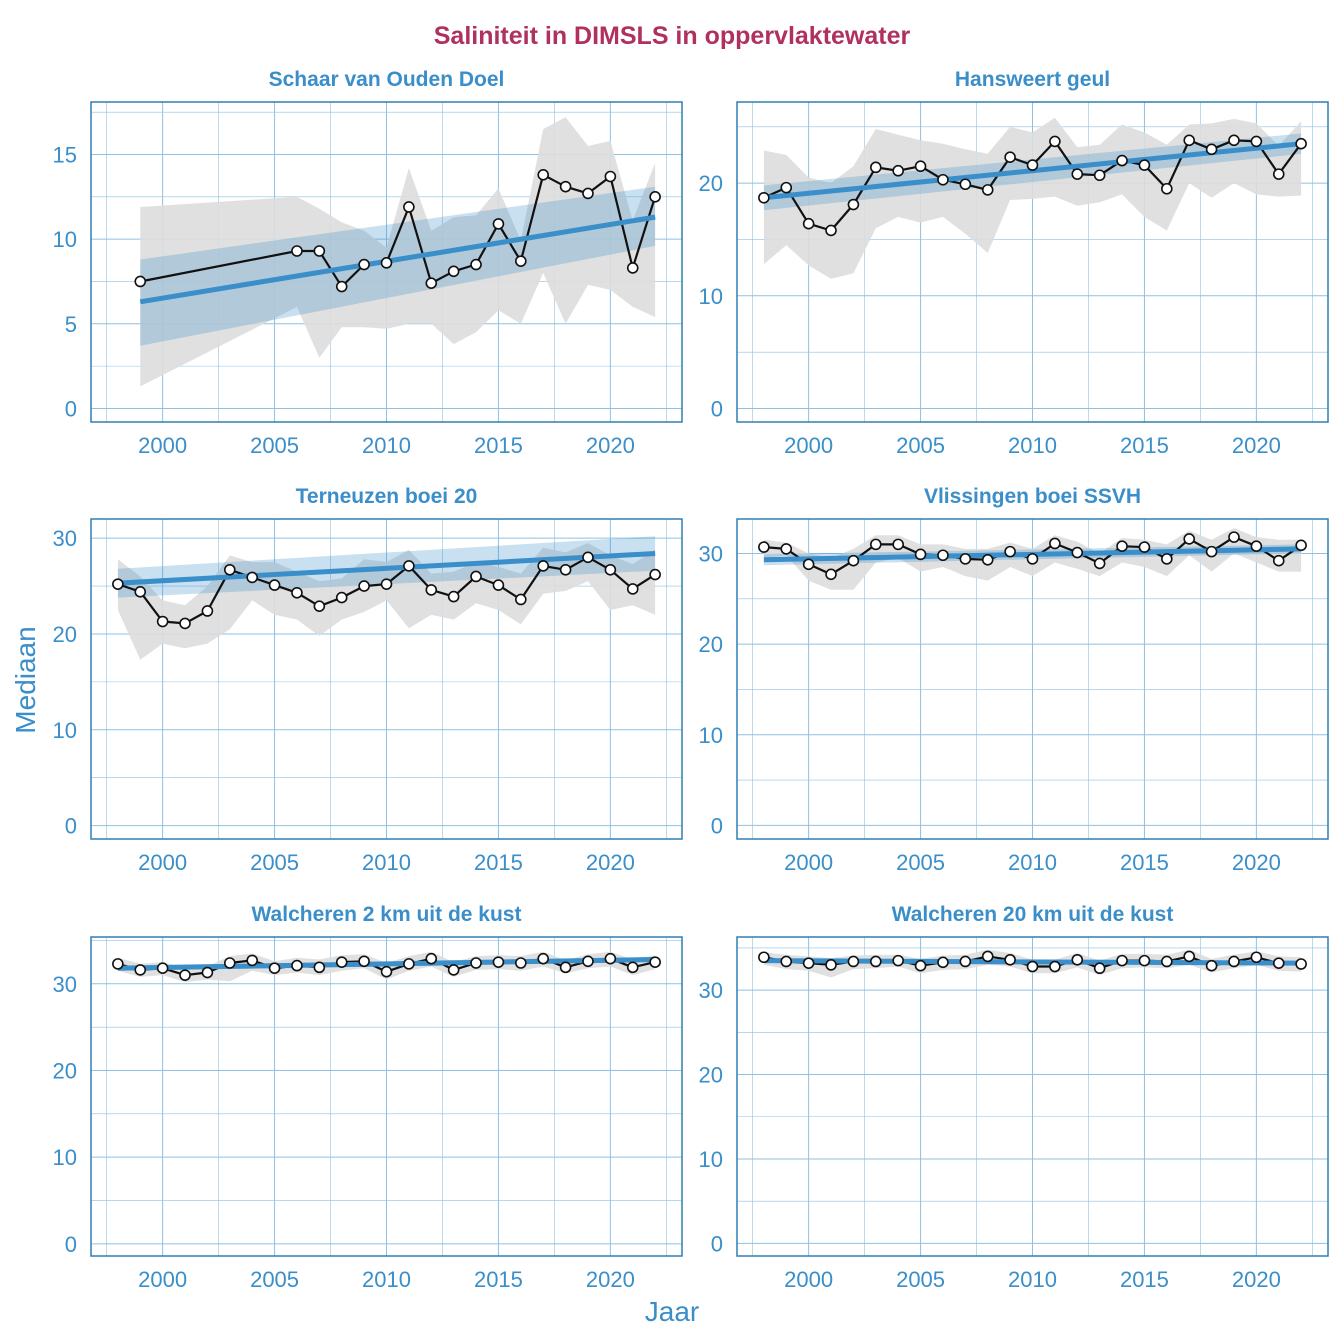  Describe the element at coordinates (387, 914) in the screenshot. I see `panel-title: Walcheren 2 km uit de kust` at that location.